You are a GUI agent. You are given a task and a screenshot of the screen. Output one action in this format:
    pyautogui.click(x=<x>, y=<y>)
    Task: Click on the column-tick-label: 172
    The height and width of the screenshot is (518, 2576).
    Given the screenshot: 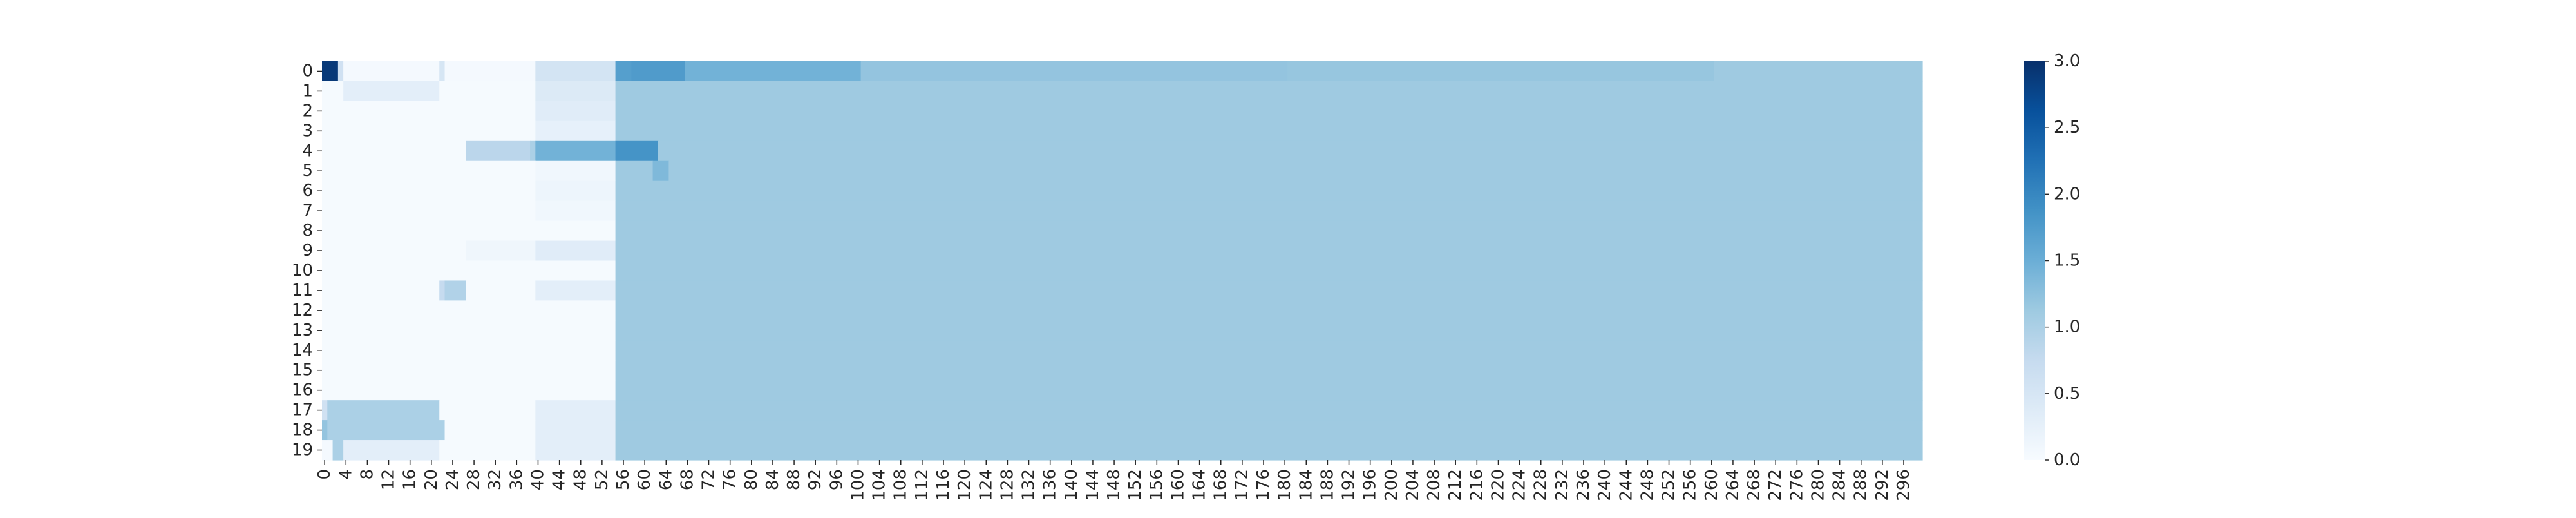 What is the action you would take?
    pyautogui.click(x=1242, y=485)
    